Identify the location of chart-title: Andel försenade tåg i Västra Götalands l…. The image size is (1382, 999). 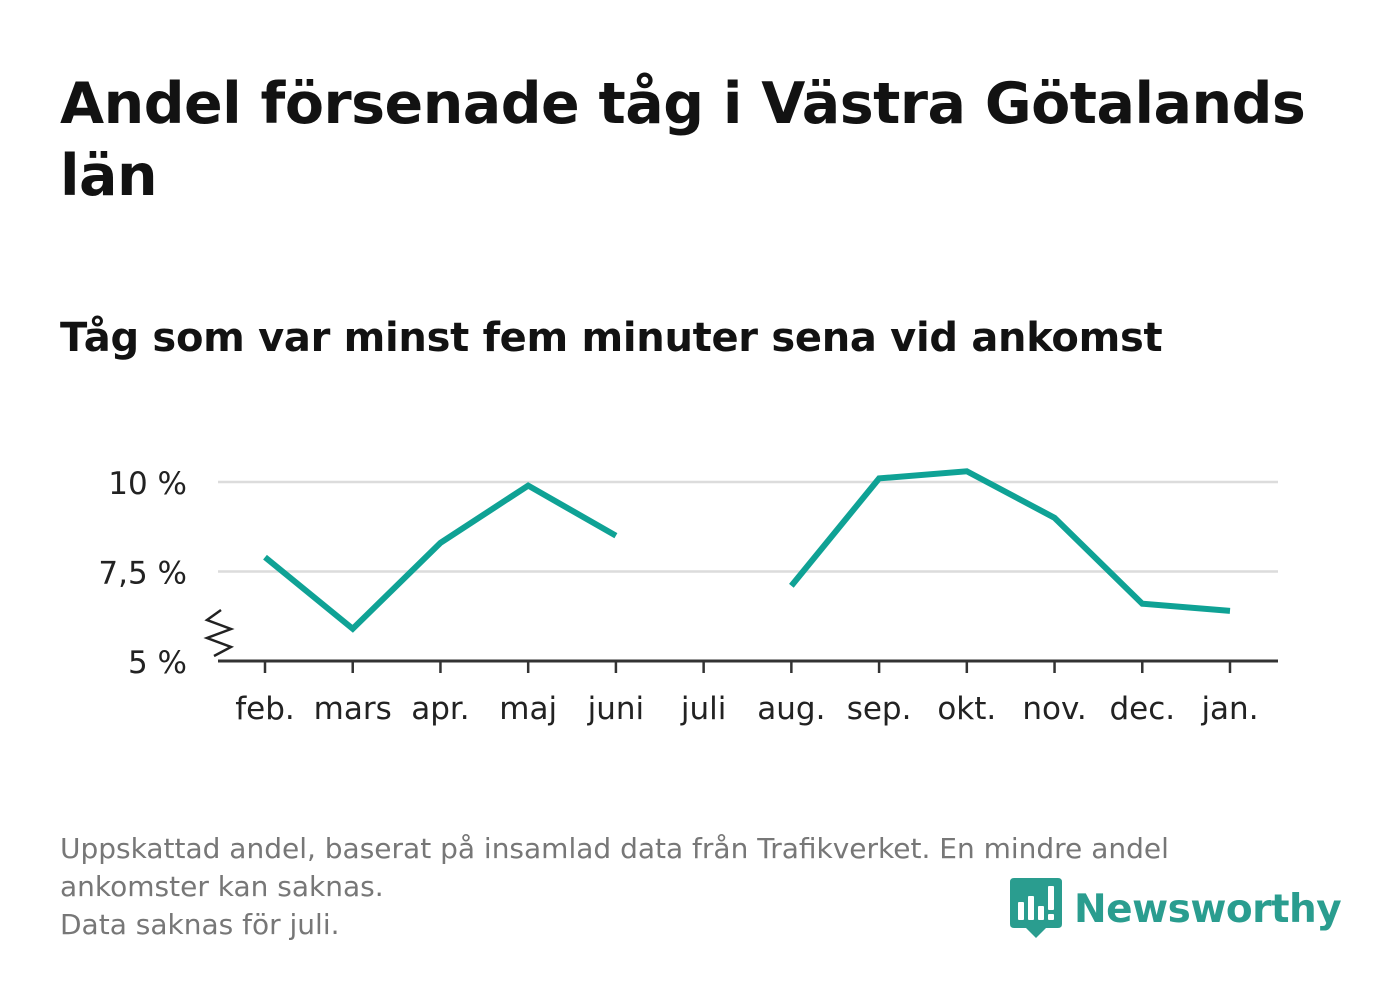
(683, 140).